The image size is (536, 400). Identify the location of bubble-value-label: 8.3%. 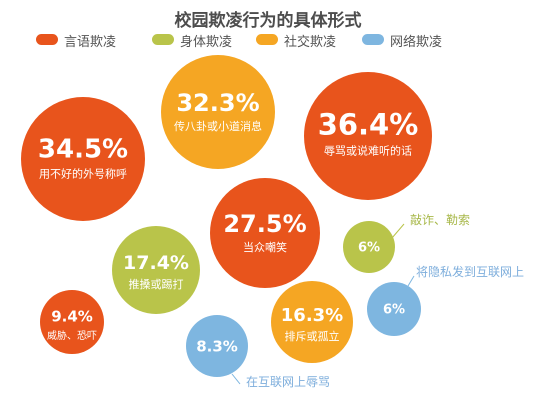
(217, 346).